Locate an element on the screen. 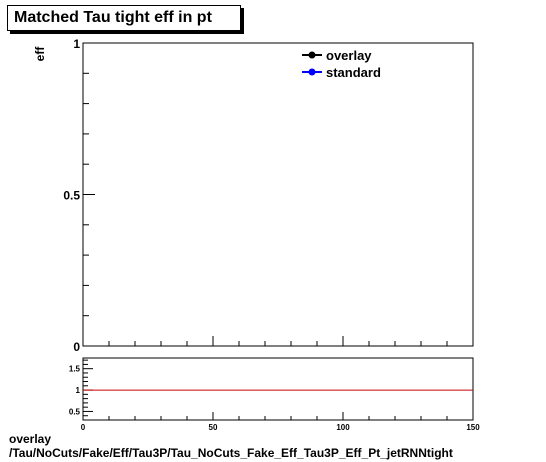 This screenshot has height=462, width=546. chart-title-box: Matched Tau tight eff in pt is located at coordinates (124, 18).